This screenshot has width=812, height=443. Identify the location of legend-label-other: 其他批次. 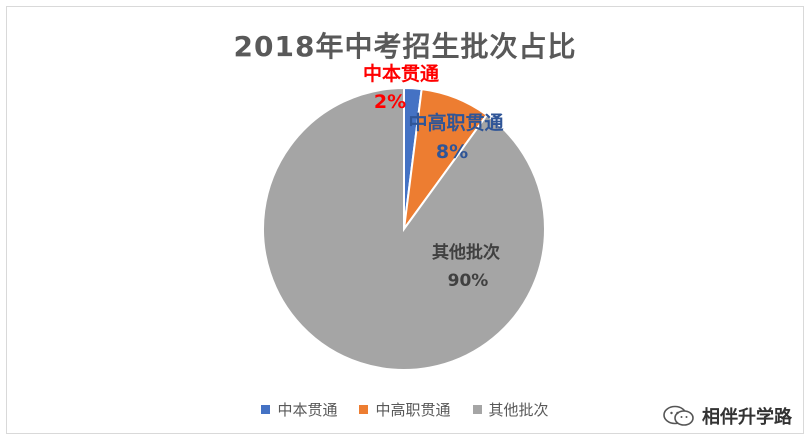
(518, 410).